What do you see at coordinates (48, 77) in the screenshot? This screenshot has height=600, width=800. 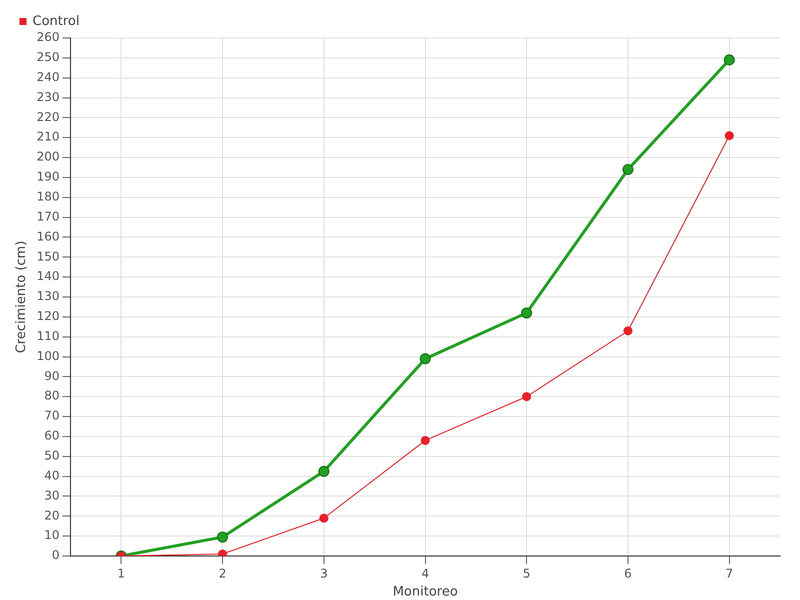 I see `y-tick-label: 240` at bounding box center [48, 77].